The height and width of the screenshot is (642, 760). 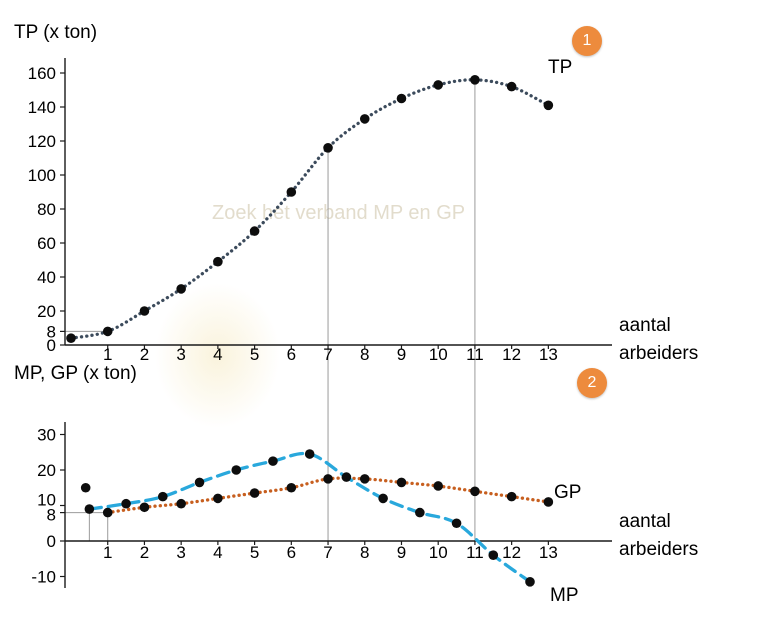 What do you see at coordinates (46, 277) in the screenshot?
I see `y-tick-label: 40` at bounding box center [46, 277].